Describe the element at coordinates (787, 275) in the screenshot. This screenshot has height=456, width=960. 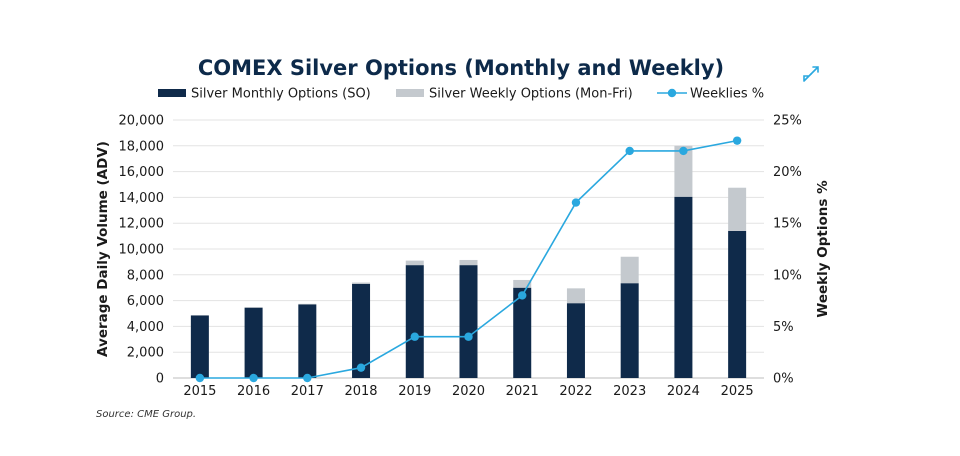
I see `y2-tick-label: 10%` at that location.